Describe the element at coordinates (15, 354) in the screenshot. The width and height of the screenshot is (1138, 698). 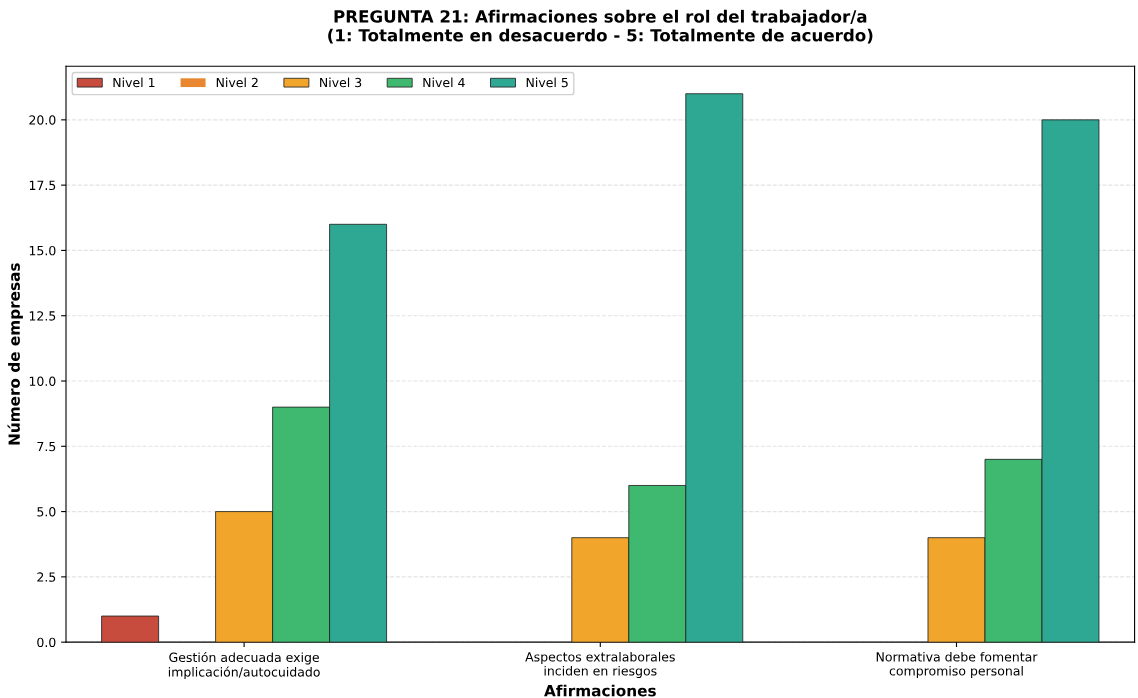
I see `y-axis-title: Número de empresas` at that location.